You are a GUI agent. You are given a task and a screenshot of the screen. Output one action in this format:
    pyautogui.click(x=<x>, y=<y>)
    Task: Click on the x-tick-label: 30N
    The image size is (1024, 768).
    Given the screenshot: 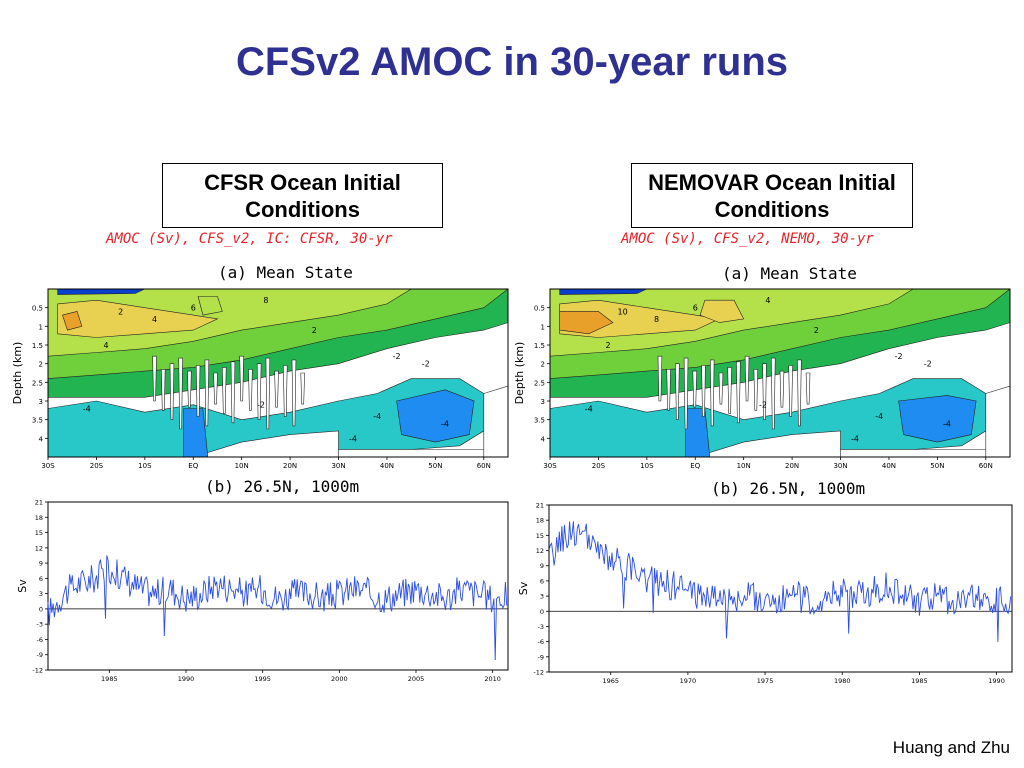 What is the action you would take?
    pyautogui.click(x=840, y=466)
    